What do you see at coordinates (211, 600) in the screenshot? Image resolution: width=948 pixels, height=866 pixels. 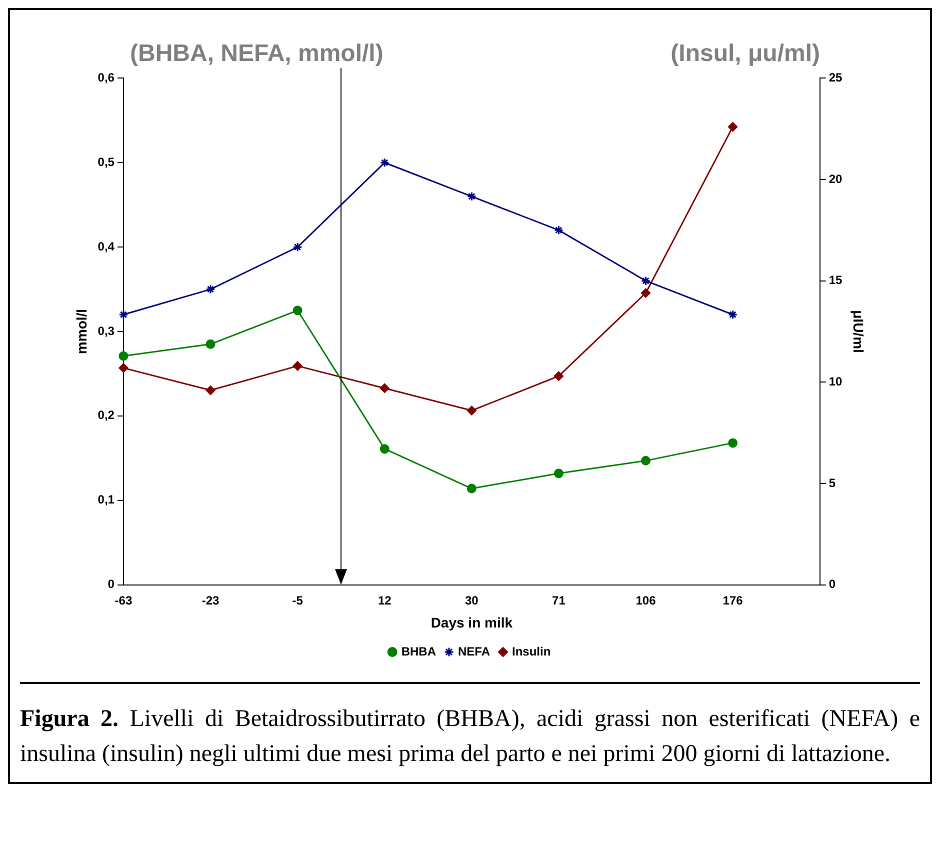 I see `x-tick-label: -23` at bounding box center [211, 600].